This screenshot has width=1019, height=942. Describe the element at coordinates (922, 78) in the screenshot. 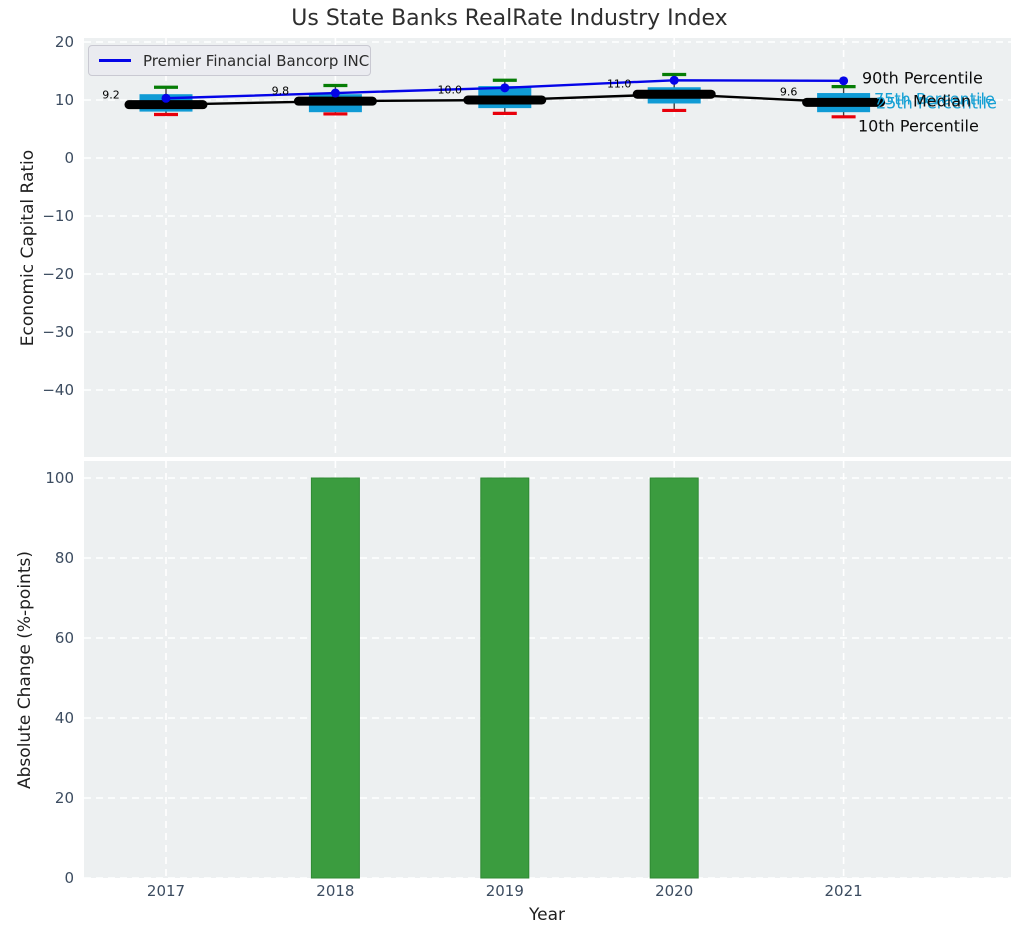

I see `label-90th-percentile: 90th Percentile` at that location.